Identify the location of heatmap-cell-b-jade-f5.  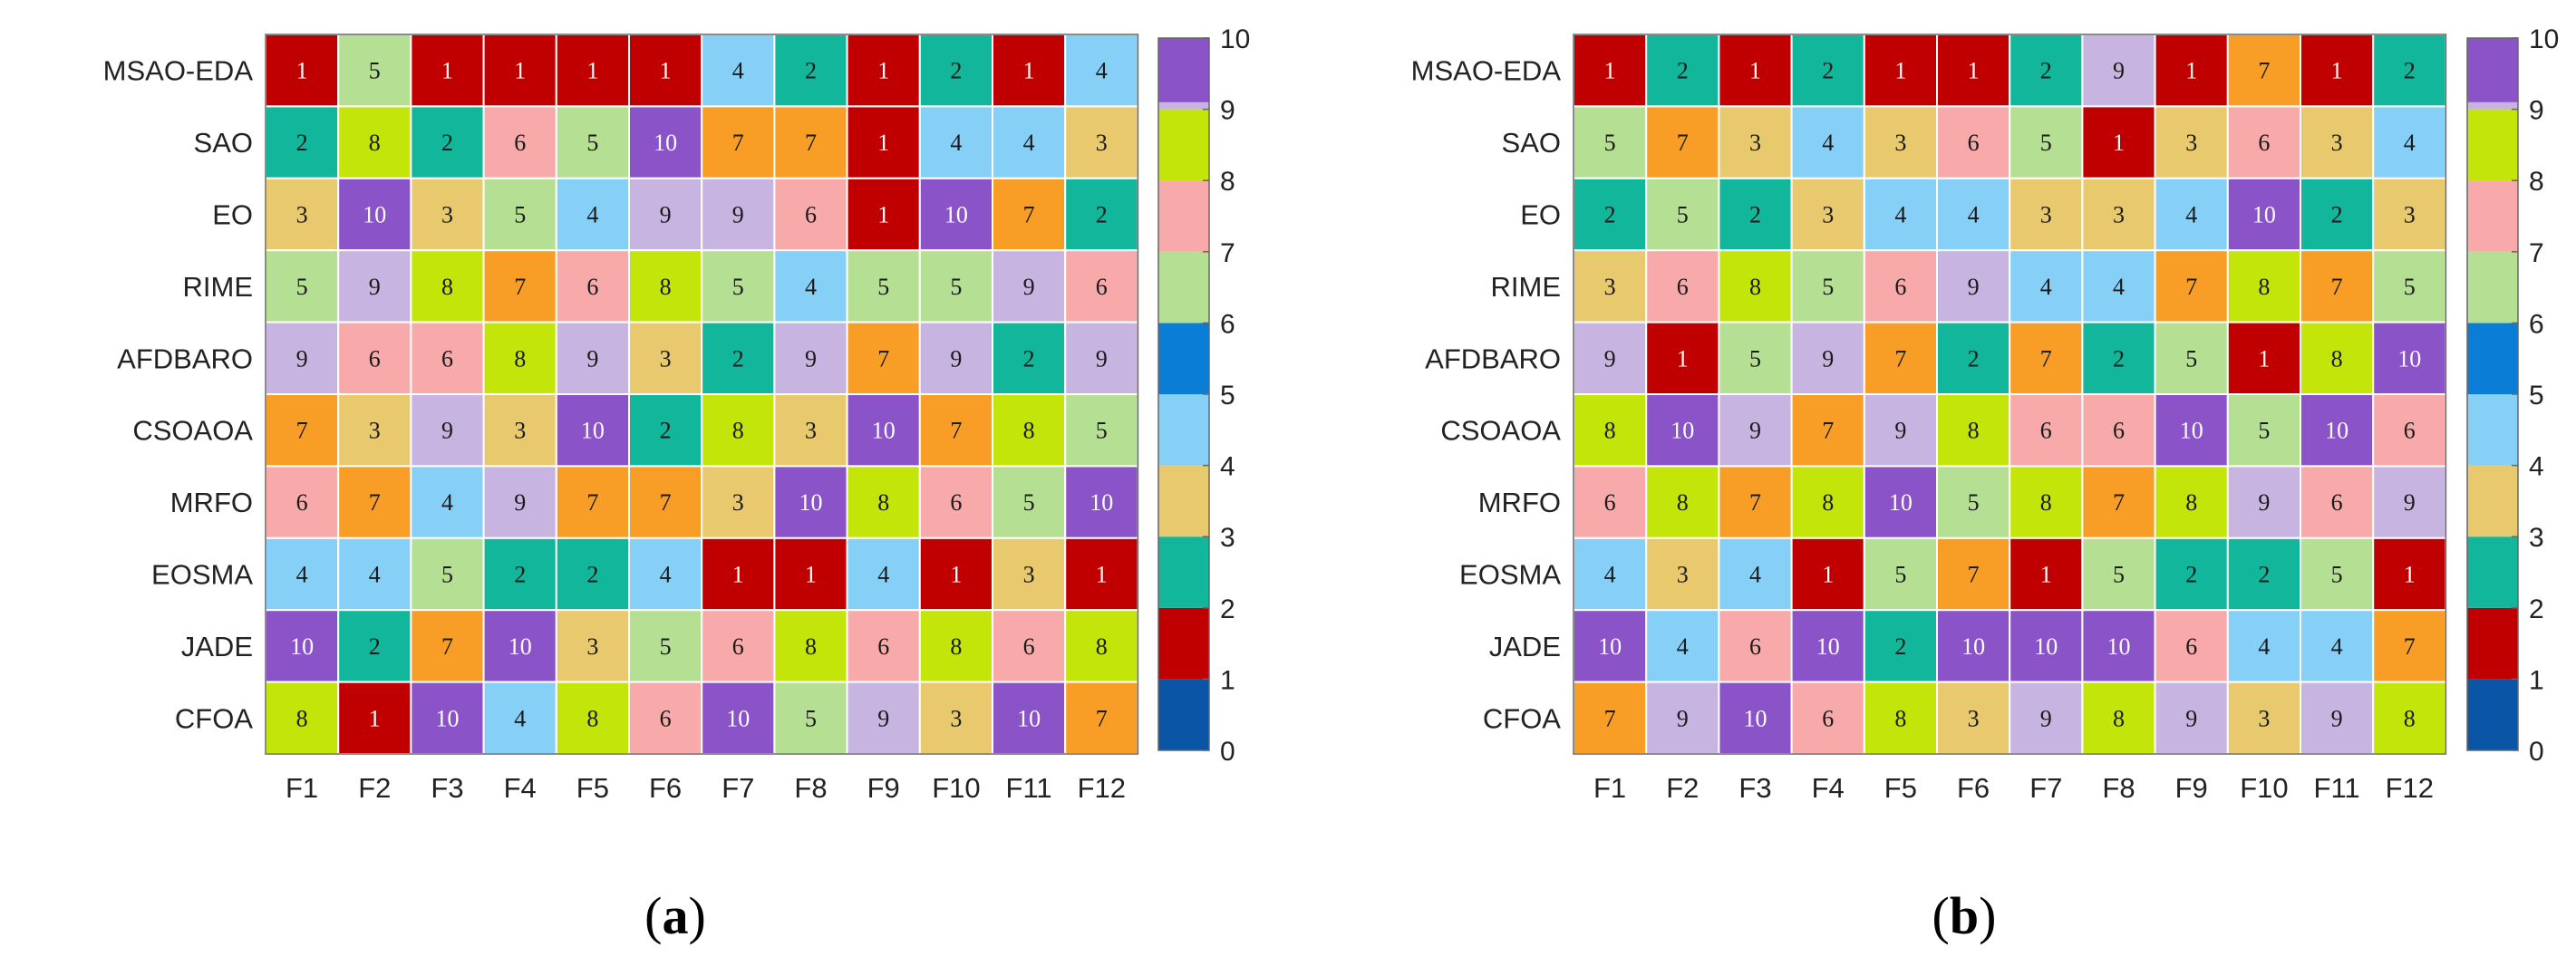
(1901, 646).